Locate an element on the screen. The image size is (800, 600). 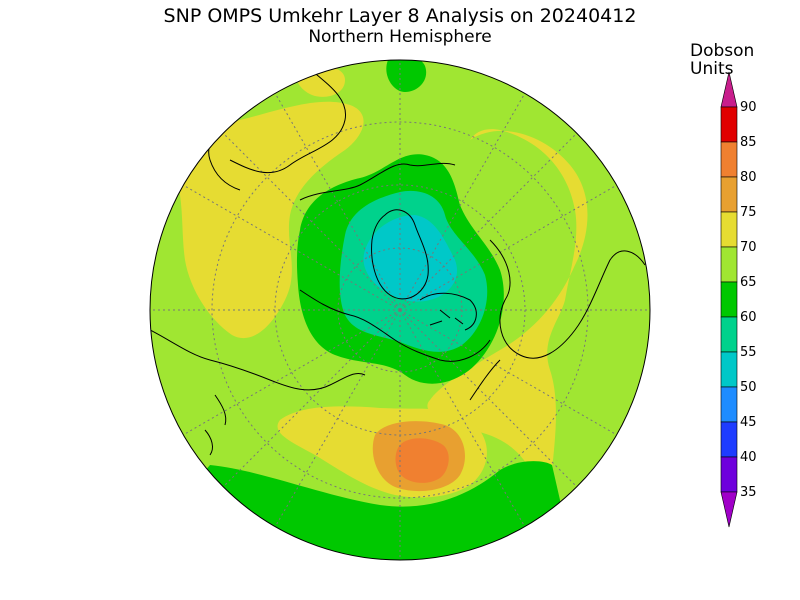
colorbar-tick-90: 90 is located at coordinates (748, 107).